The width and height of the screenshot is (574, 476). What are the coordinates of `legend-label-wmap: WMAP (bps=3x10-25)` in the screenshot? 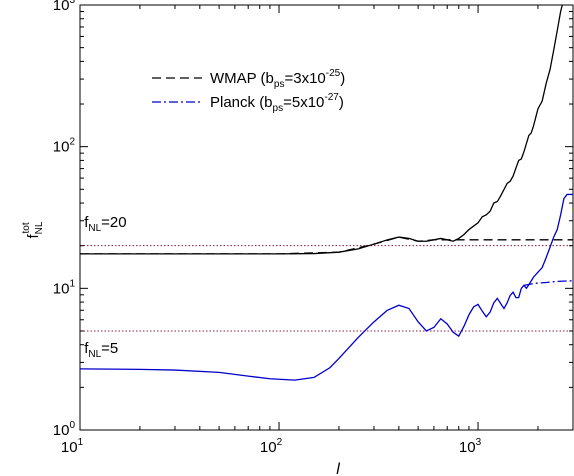 It's located at (277, 79).